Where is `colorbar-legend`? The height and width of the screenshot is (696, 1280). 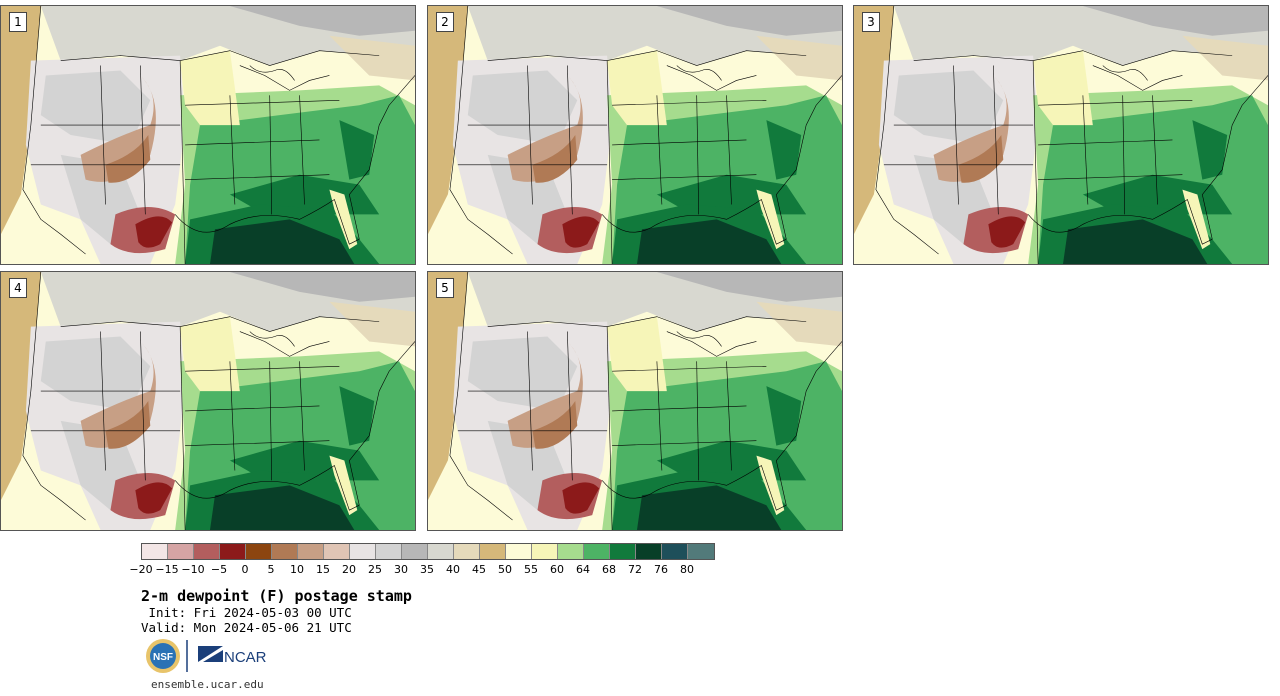
colorbar-legend is located at coordinates (428, 551).